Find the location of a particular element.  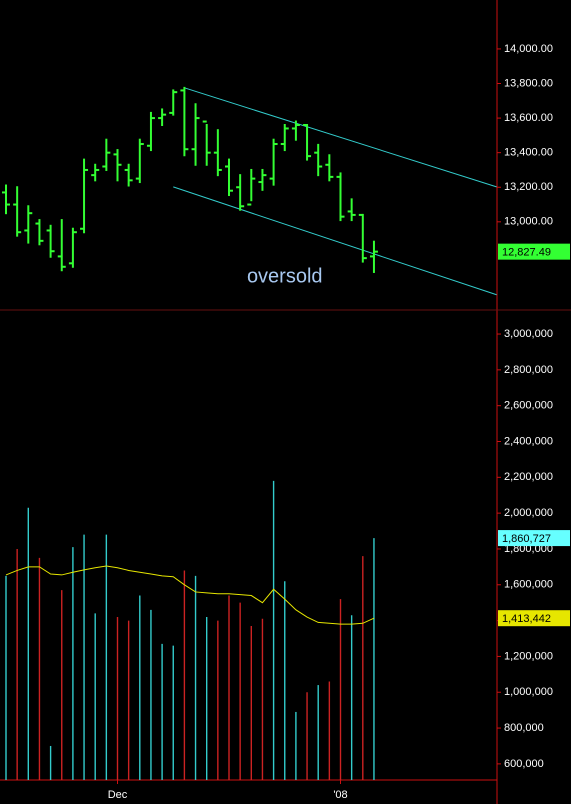

y-tick-label: 3,000,000 is located at coordinates (528, 334).